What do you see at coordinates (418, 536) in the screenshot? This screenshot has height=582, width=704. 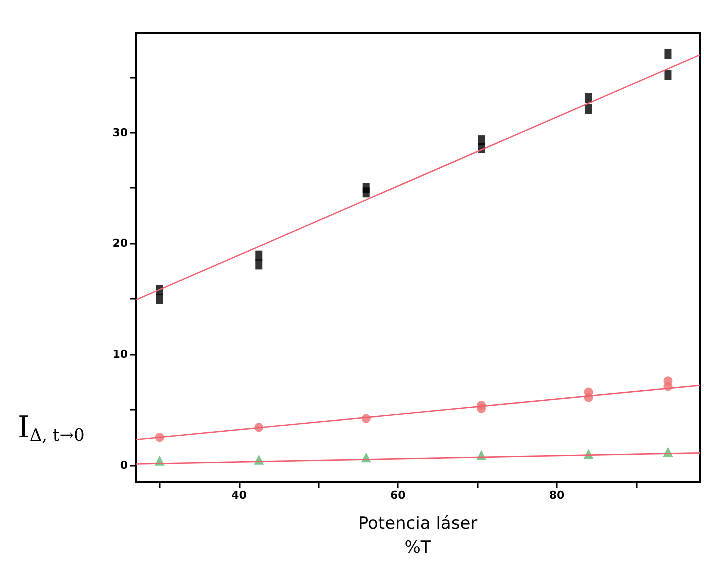 I see `x-axis-title: Potencia láser %T` at bounding box center [418, 536].